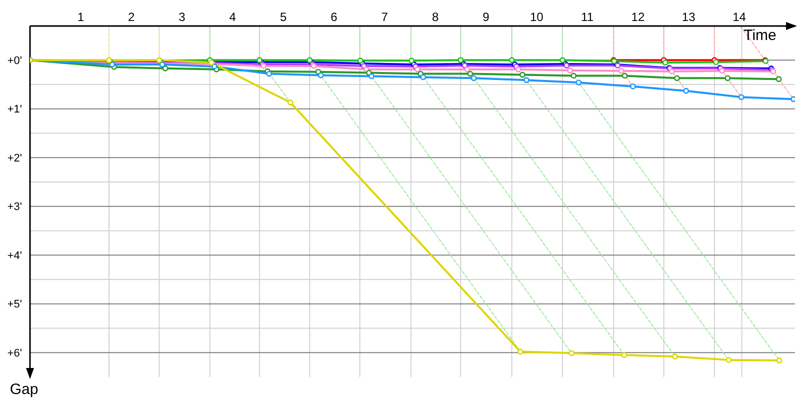  Describe the element at coordinates (689, 17) in the screenshot. I see `x-tick-label: 13` at that location.